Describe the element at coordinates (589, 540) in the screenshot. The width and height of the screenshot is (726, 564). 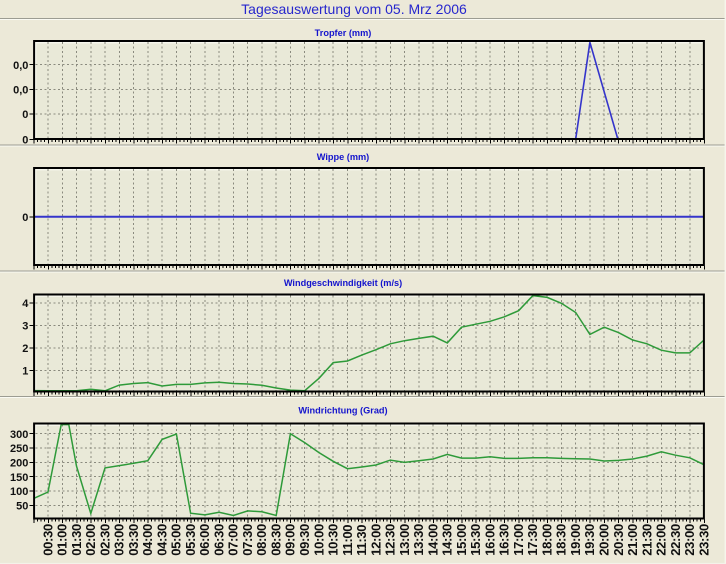
I see `svg-text: 19:30` at that location.